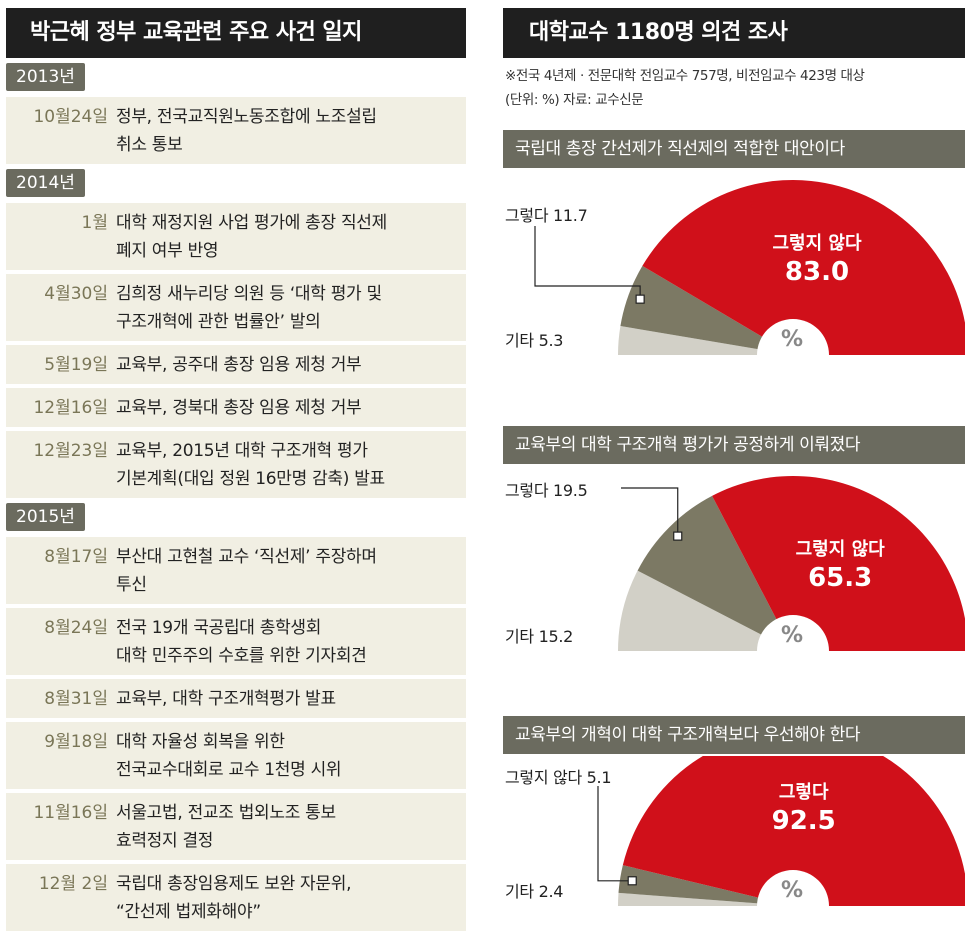 This screenshot has width=970, height=949. What do you see at coordinates (239, 408) in the screenshot?
I see `event-text: 교육부, 경북대 총장 임용 제청 거부` at bounding box center [239, 408].